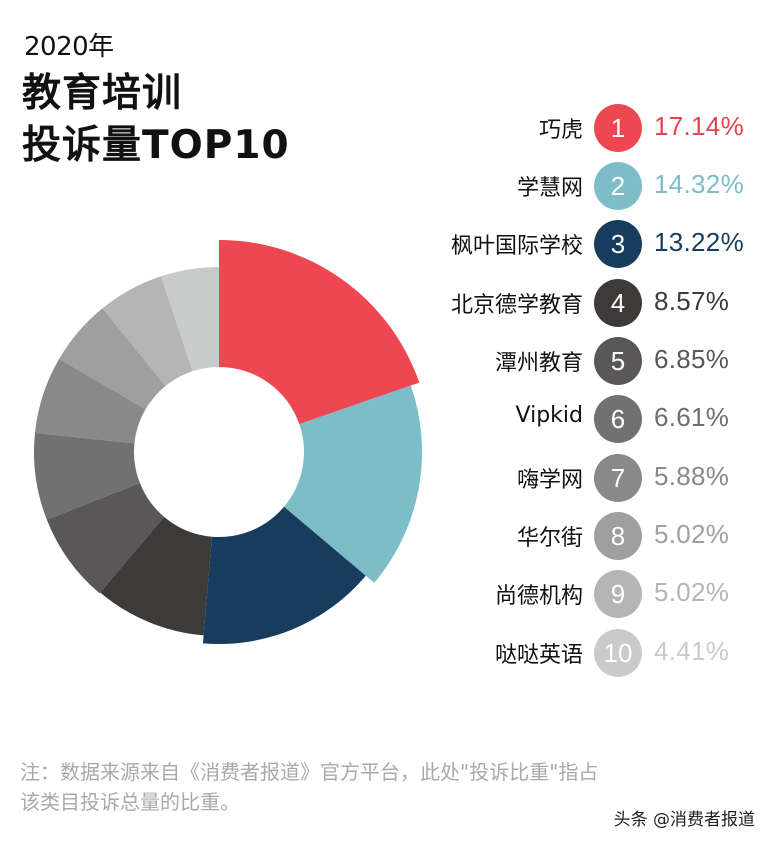 Image resolution: width=771 pixels, height=846 pixels. Describe the element at coordinates (549, 538) in the screenshot. I see `legend-name: 华尔街` at that location.